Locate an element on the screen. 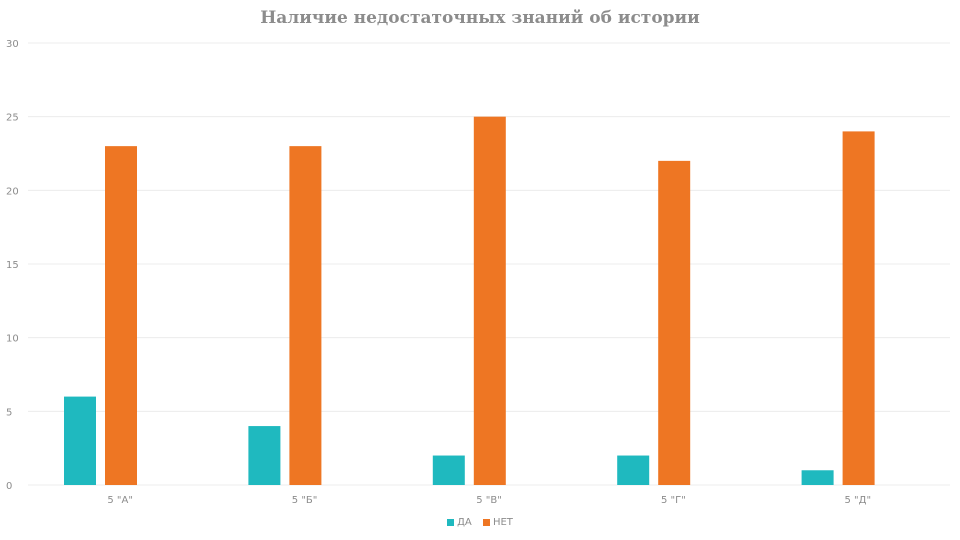 The image size is (960, 540). legend-item-da: ДА is located at coordinates (459, 523).